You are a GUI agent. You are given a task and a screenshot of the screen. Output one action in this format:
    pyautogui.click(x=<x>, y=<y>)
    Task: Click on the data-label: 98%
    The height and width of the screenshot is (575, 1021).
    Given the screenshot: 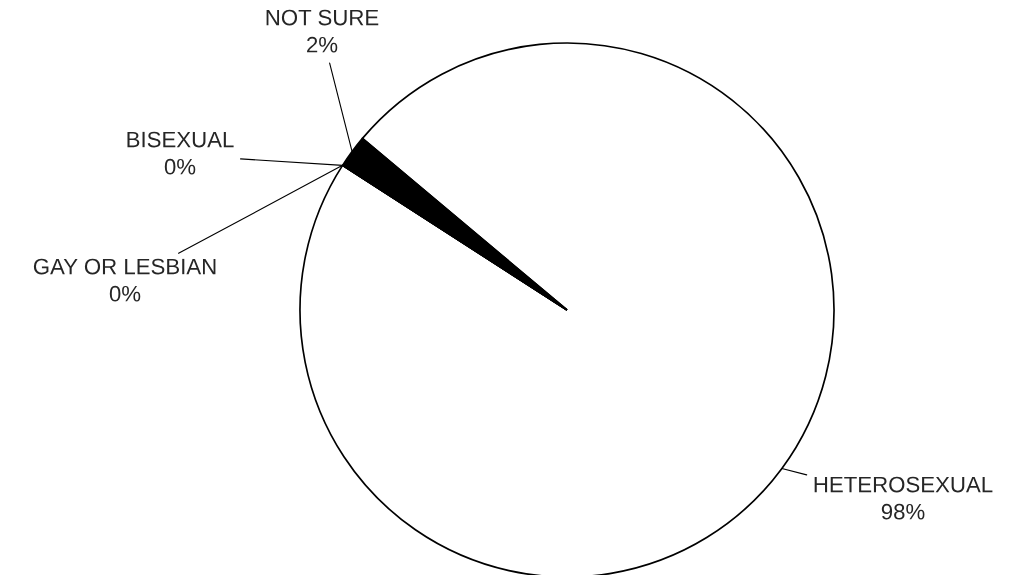 What is the action you would take?
    pyautogui.click(x=903, y=511)
    